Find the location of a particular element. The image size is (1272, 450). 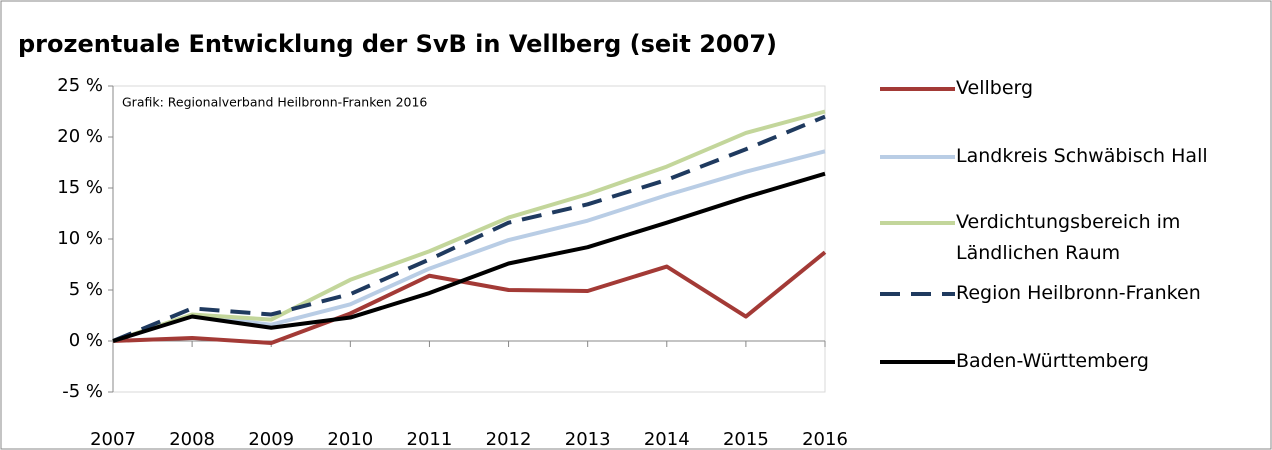

x-tick-label: 2013 is located at coordinates (588, 439).